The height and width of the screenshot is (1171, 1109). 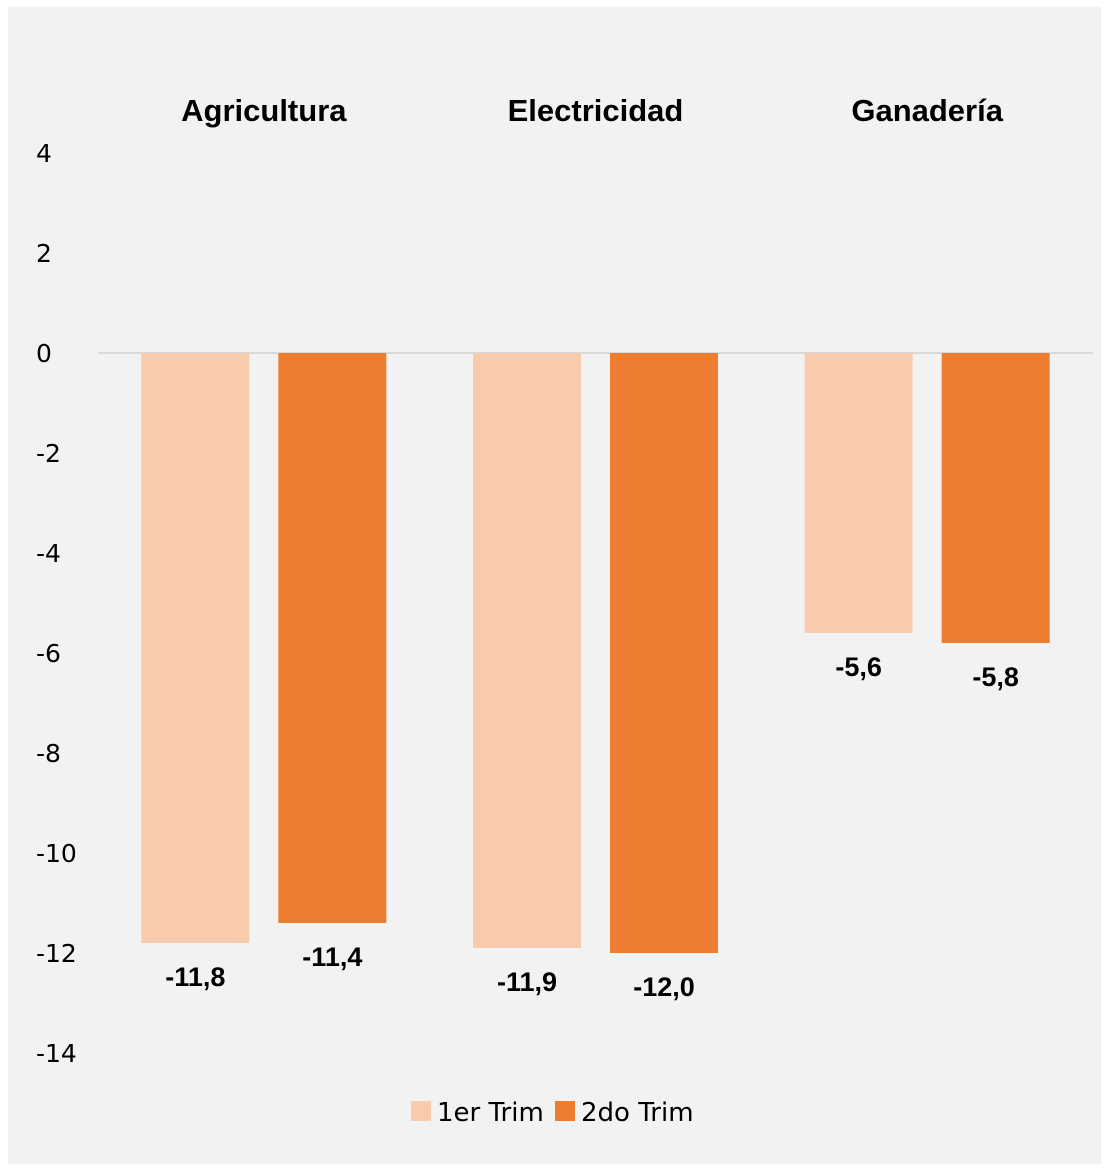 What do you see at coordinates (56, 1053) in the screenshot?
I see `y-tick-label: -14` at bounding box center [56, 1053].